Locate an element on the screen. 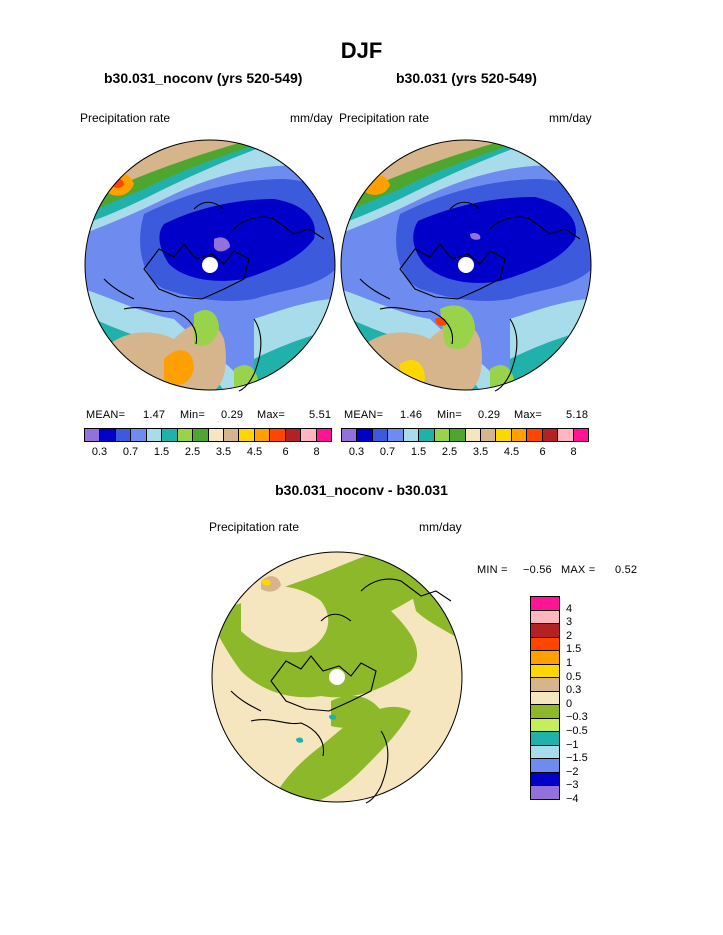 Image resolution: width=723 pixels, height=935 pixels. colorbar-tick-label: −1.5 is located at coordinates (577, 758).